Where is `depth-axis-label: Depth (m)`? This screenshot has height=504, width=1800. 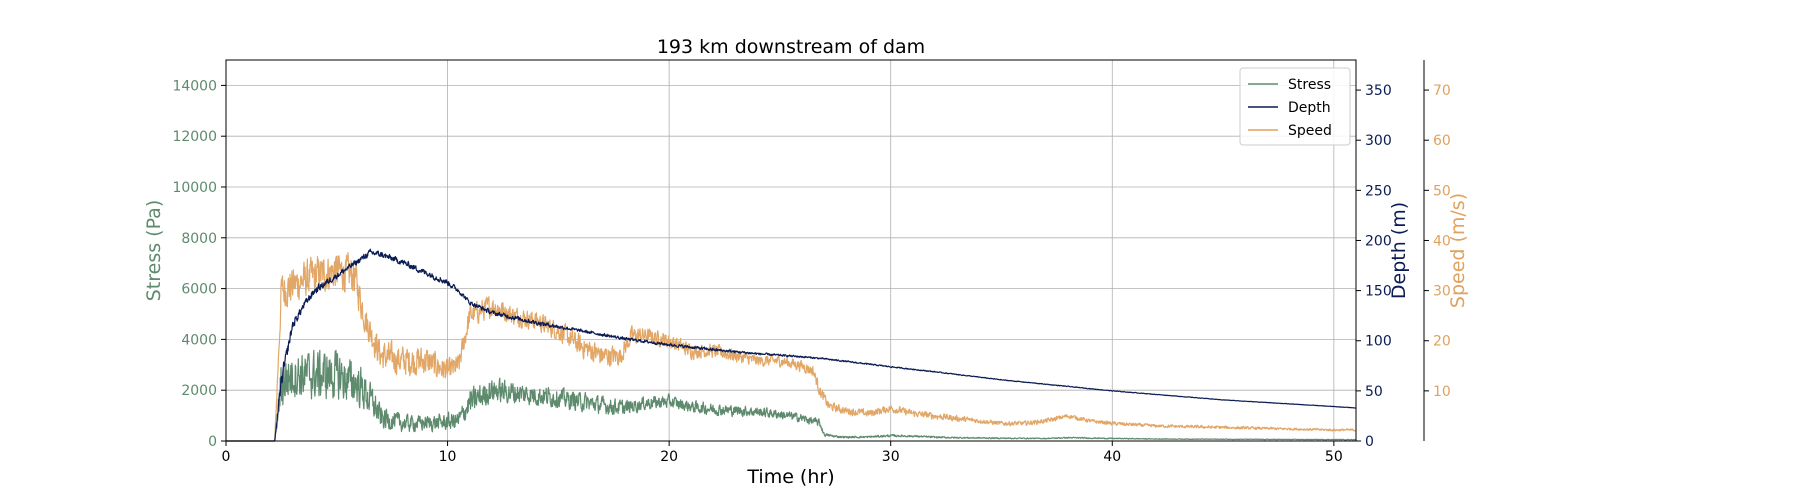
depth-axis-label: Depth (m) is located at coordinates (1399, 250).